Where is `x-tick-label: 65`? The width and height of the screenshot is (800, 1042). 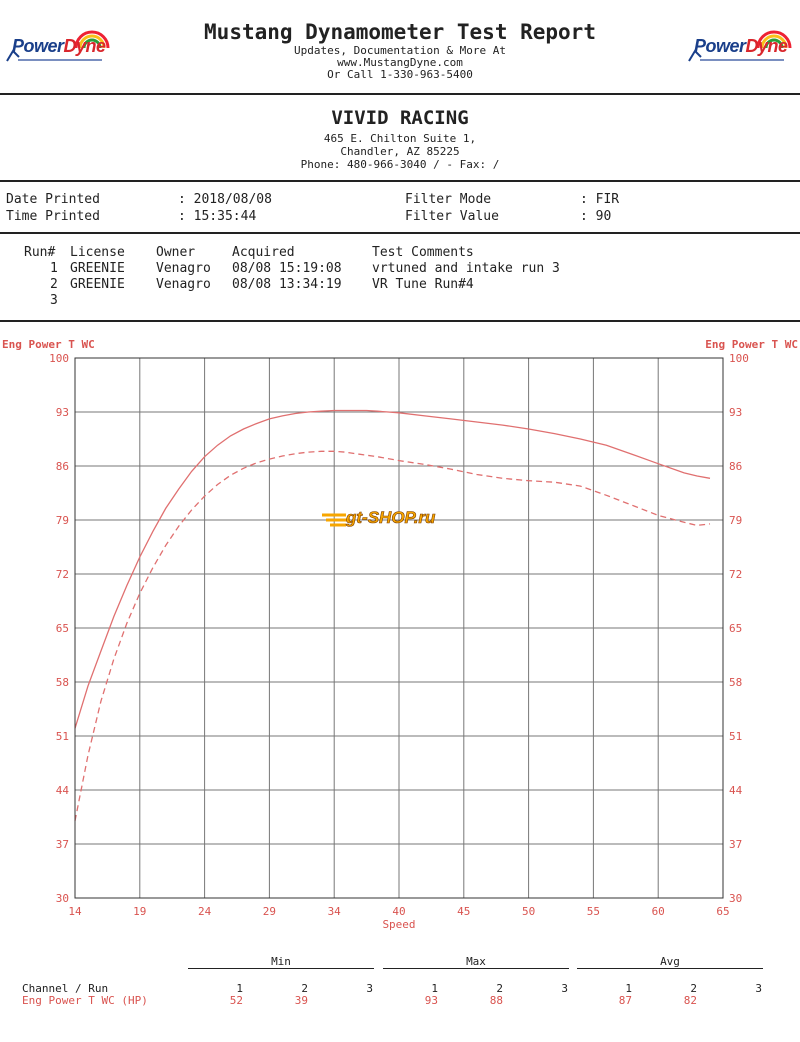
x-tick-label: 65 is located at coordinates (722, 911).